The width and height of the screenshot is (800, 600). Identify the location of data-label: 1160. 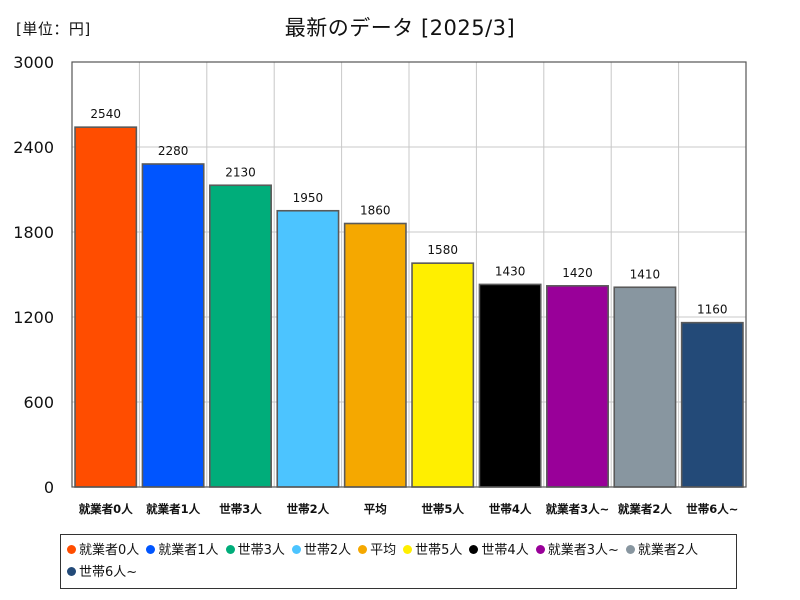
(712, 310).